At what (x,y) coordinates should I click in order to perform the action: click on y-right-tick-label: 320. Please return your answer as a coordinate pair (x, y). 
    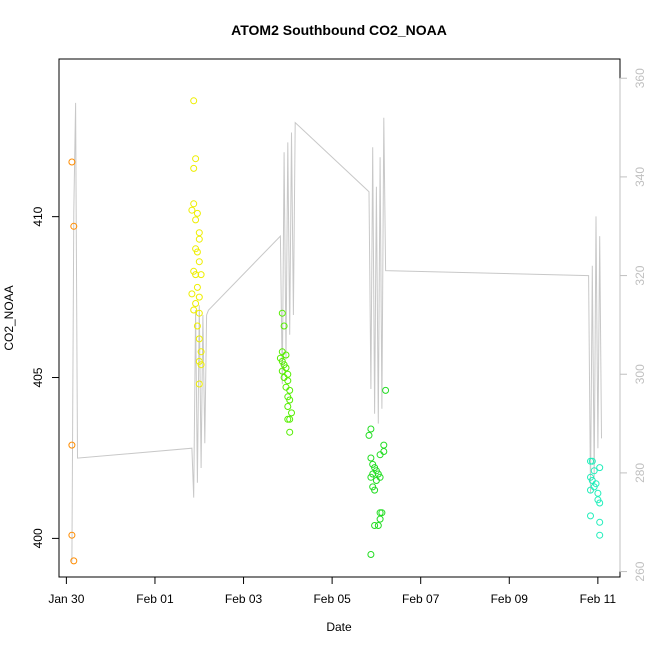
    Looking at the image, I should click on (640, 275).